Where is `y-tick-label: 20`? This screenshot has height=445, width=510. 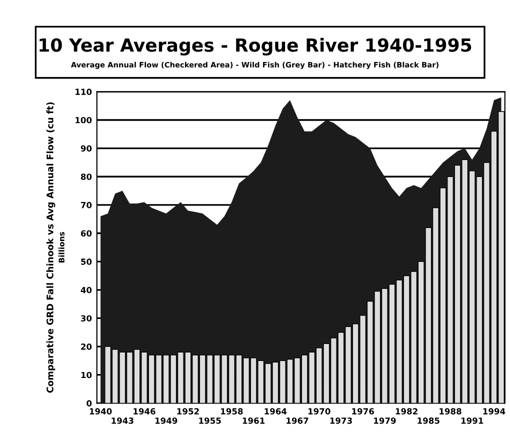
y-tick-label: 20 is located at coordinates (86, 347).